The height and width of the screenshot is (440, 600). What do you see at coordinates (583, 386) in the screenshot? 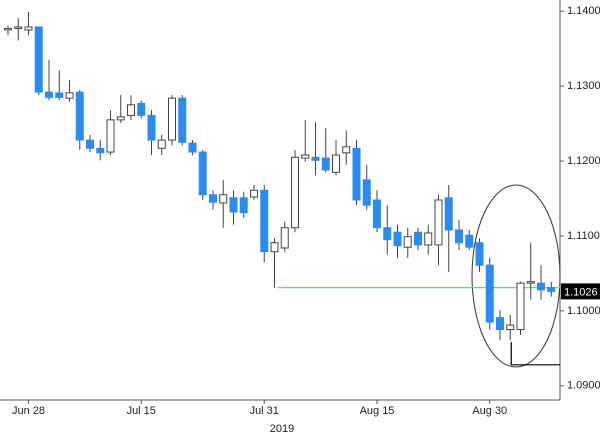
I see `y-tick-label: 1.0900` at bounding box center [583, 386].